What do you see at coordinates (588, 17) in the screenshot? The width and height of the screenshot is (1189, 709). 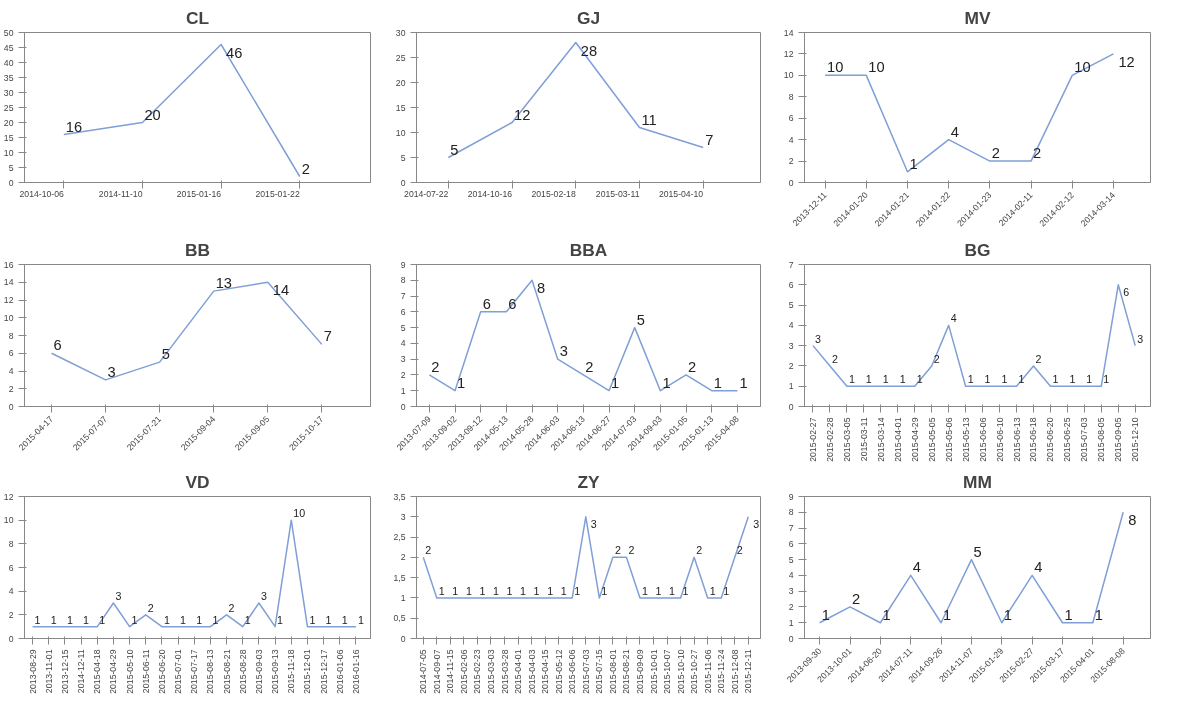 I see `chart-title: GJ` at bounding box center [588, 17].